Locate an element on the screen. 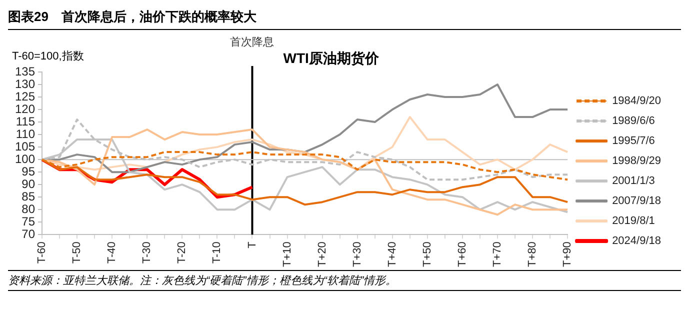 The width and height of the screenshot is (689, 322). y-tick-label: 70 is located at coordinates (29, 233).